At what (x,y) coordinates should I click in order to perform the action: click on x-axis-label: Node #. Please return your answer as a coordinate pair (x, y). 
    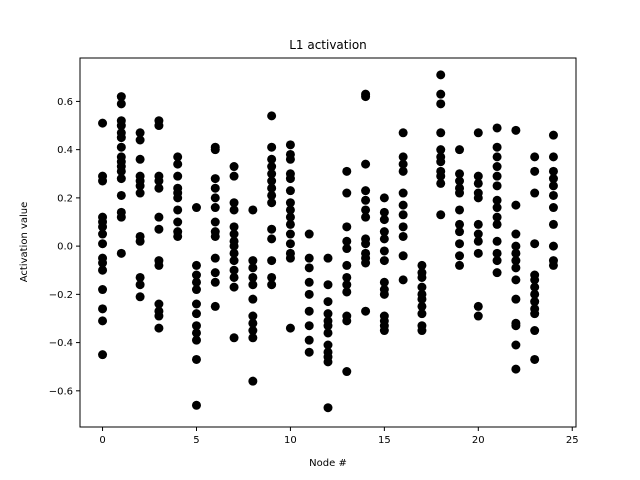
    Looking at the image, I should click on (328, 463).